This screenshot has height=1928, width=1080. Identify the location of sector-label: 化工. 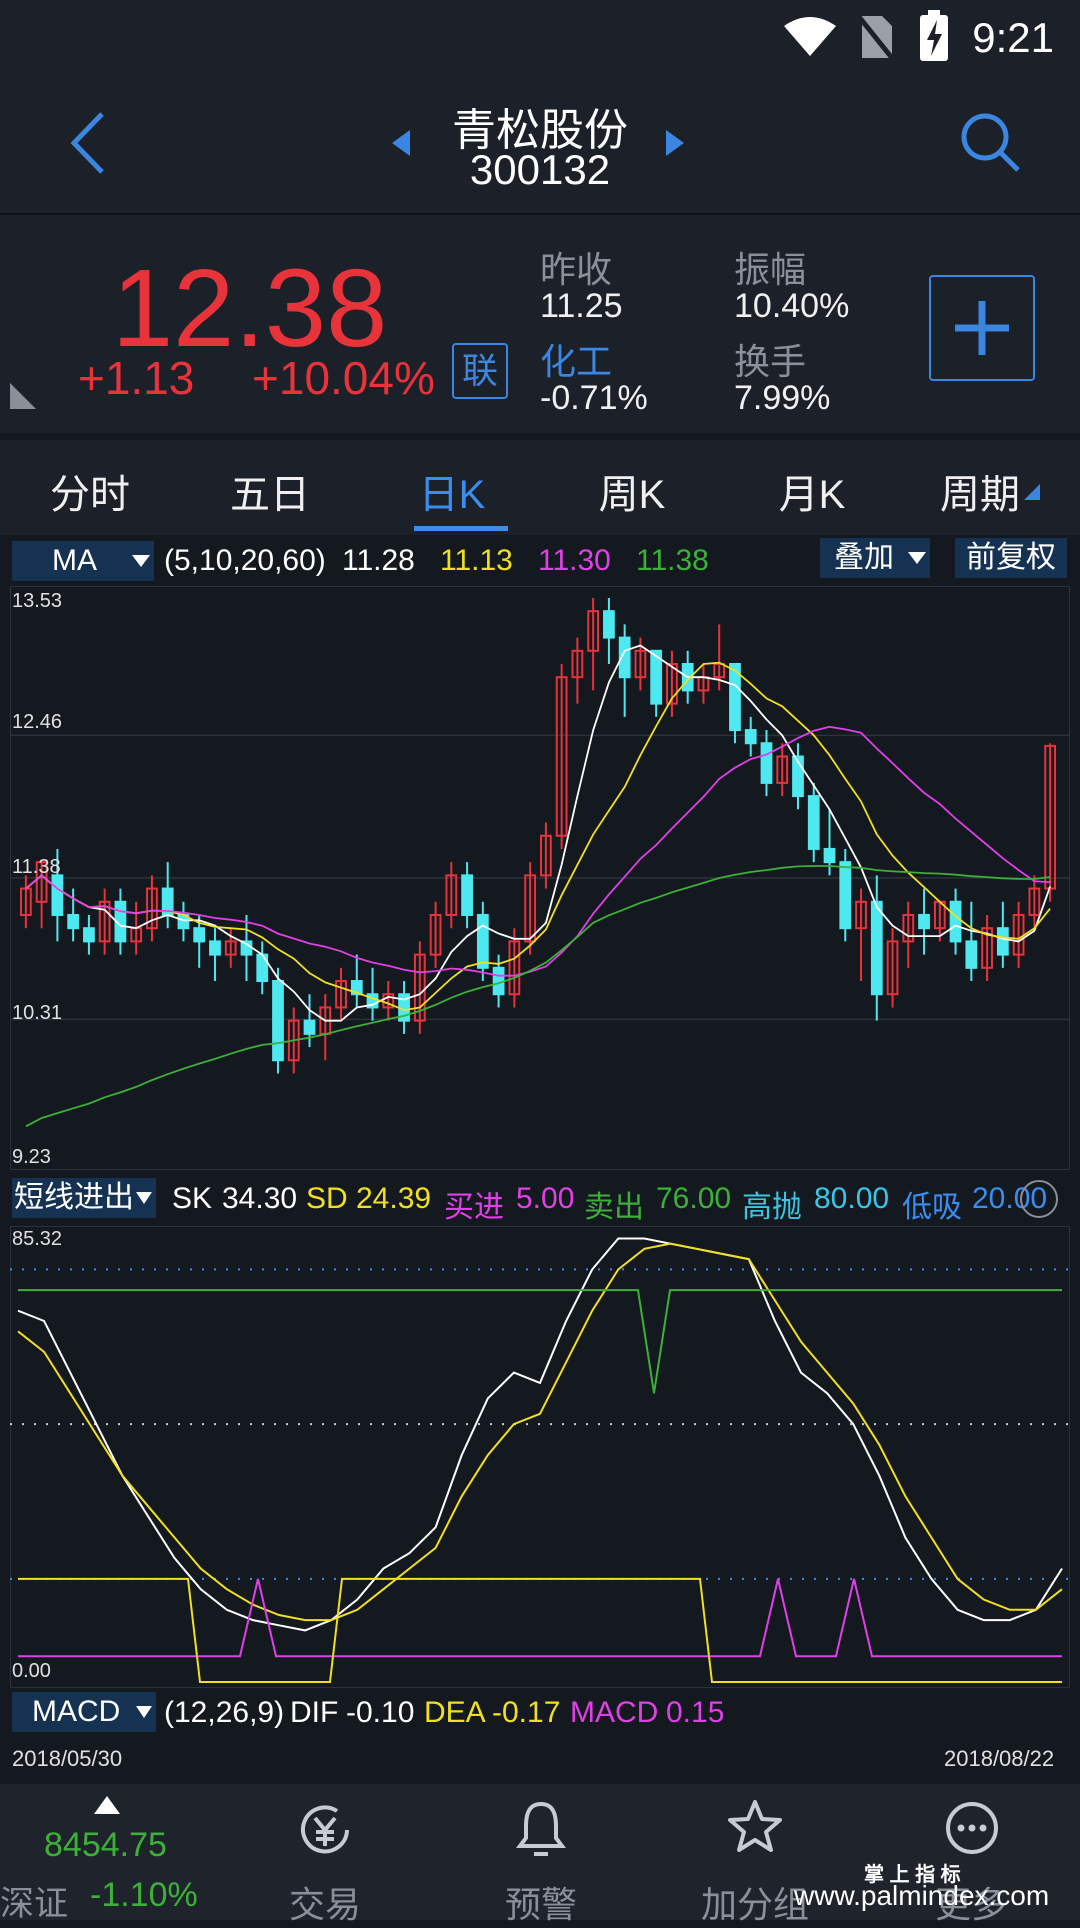
(576, 361).